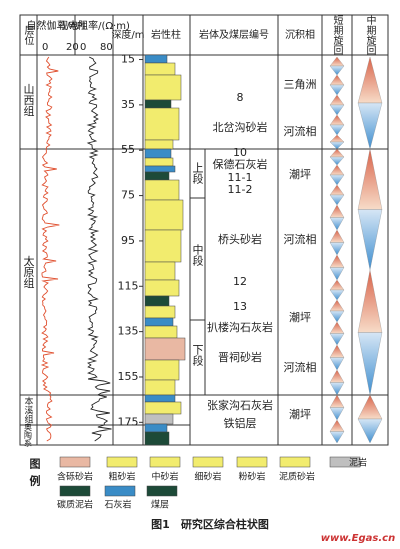 The width and height of the screenshot is (400, 549). Describe the element at coordinates (240, 405) in the screenshot. I see `rock: 张家沟石灰岩` at that location.